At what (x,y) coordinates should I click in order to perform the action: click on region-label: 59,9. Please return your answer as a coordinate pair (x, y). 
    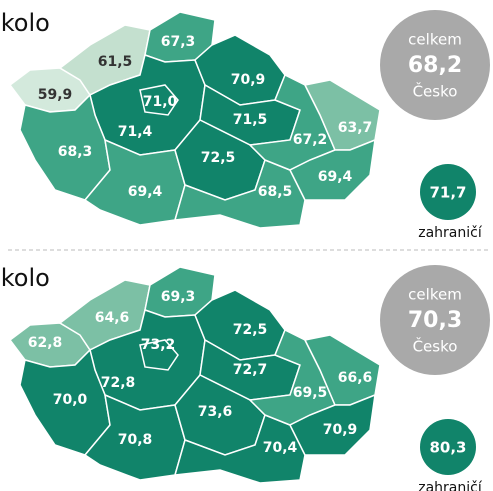
    Looking at the image, I should click on (55, 95).